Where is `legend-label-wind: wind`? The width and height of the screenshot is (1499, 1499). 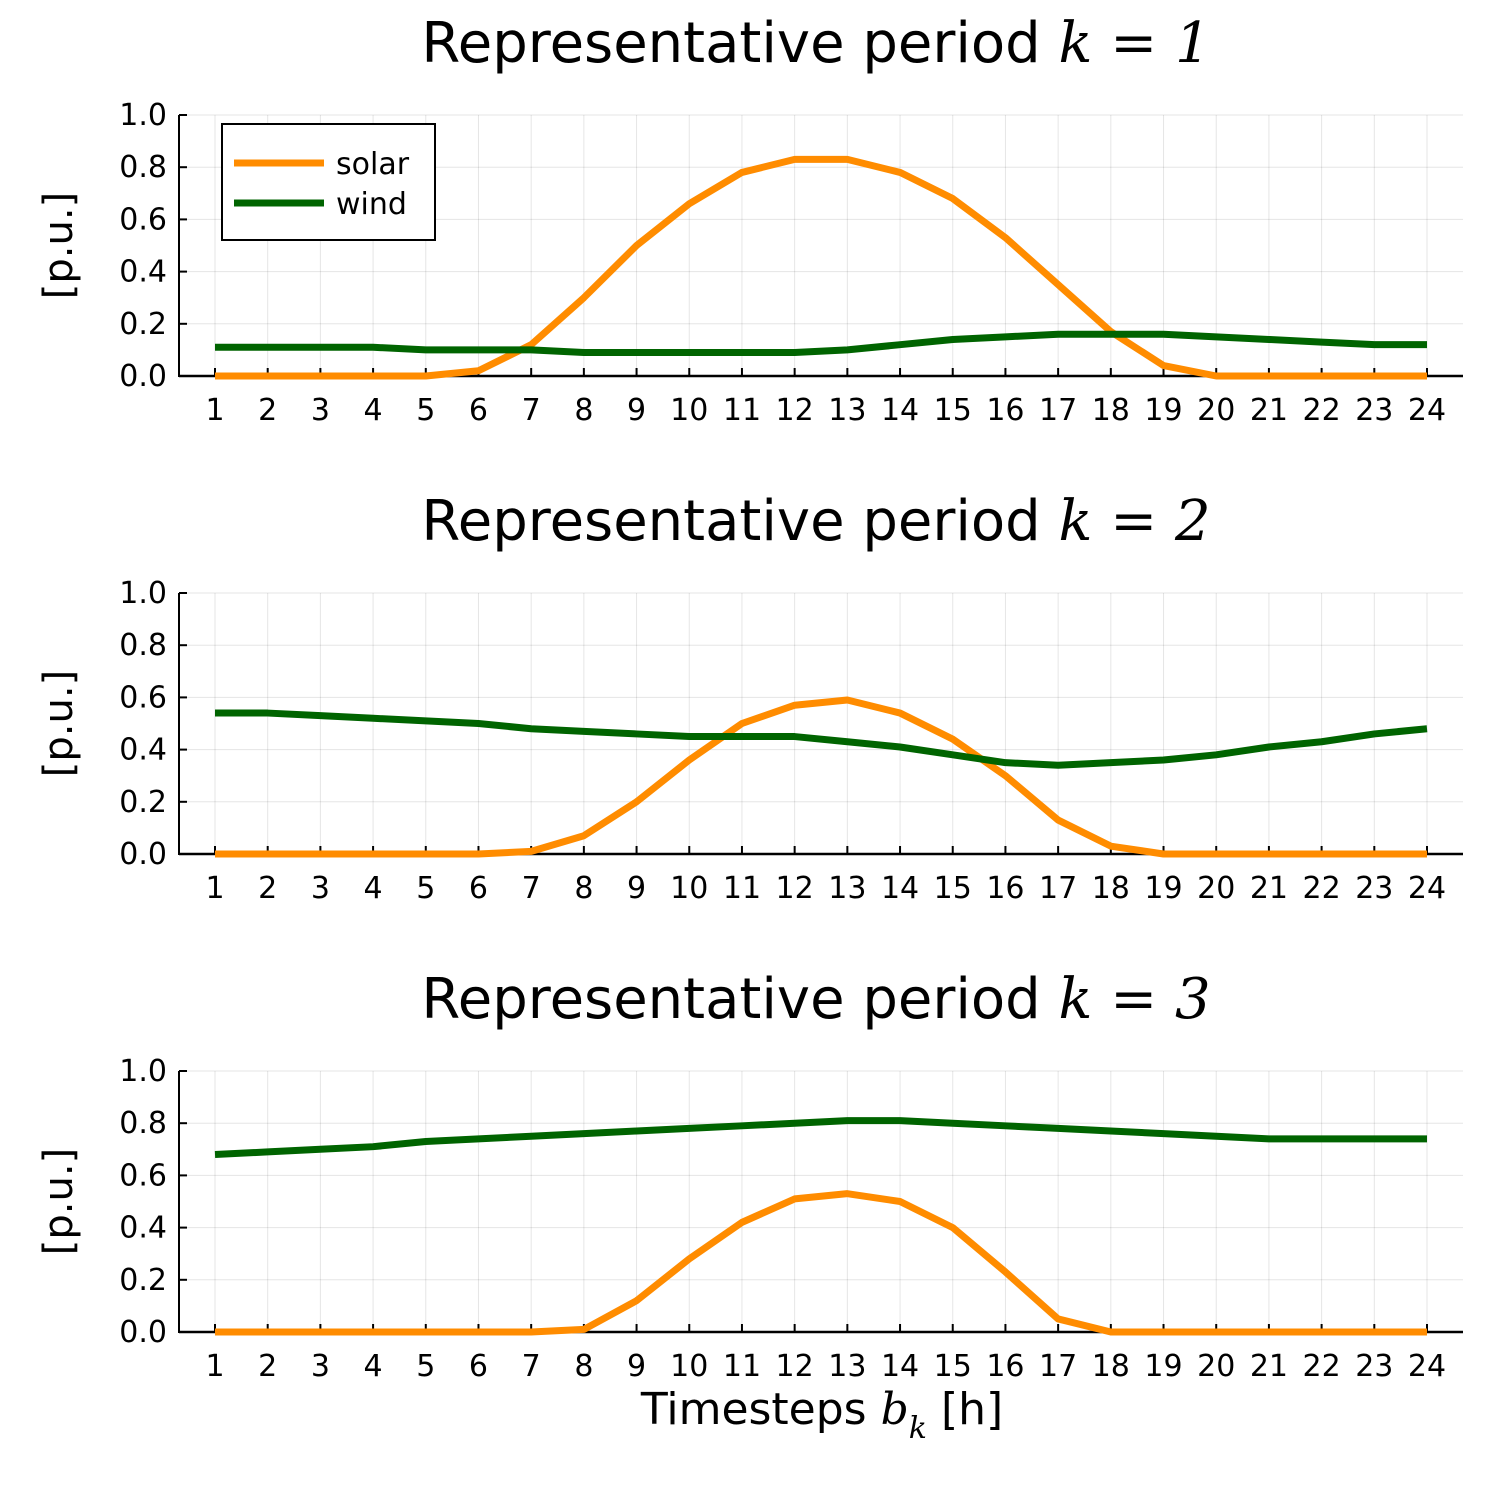 legend-label-wind: wind is located at coordinates (371, 204).